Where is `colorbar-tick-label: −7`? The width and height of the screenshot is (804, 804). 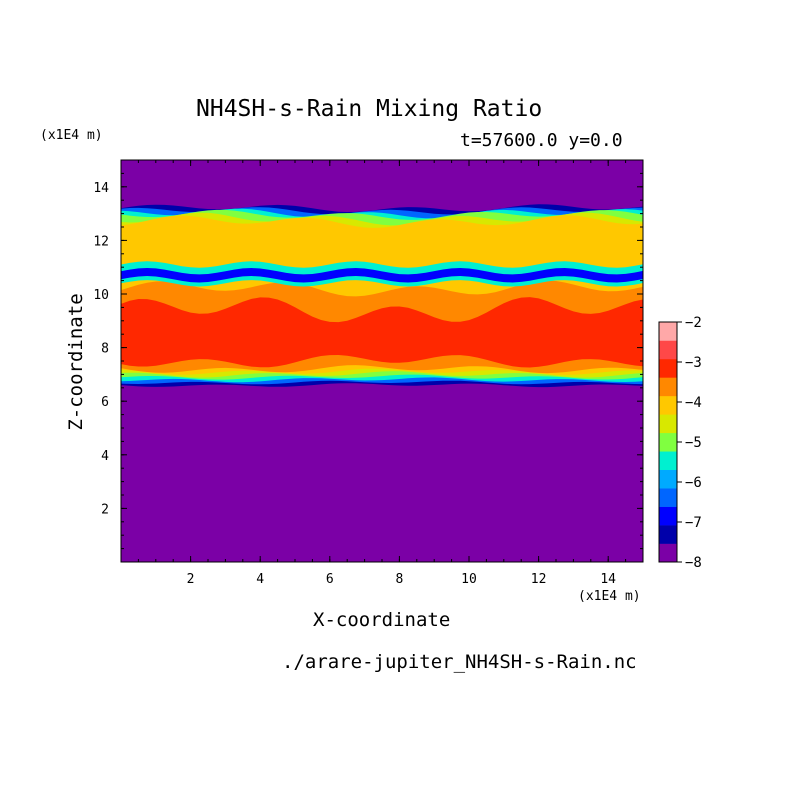 colorbar-tick-label: −7 is located at coordinates (693, 523).